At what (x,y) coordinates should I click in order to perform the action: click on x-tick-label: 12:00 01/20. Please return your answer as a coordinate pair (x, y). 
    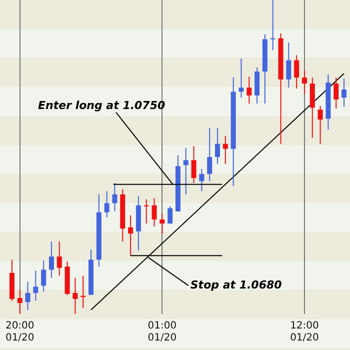
    Looking at the image, I should click on (304, 332).